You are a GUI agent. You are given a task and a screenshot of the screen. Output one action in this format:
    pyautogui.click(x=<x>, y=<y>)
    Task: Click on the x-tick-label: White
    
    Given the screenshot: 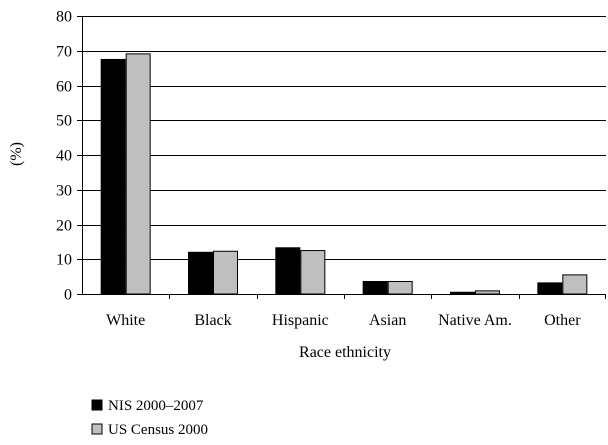 What is the action you would take?
    pyautogui.click(x=125, y=320)
    